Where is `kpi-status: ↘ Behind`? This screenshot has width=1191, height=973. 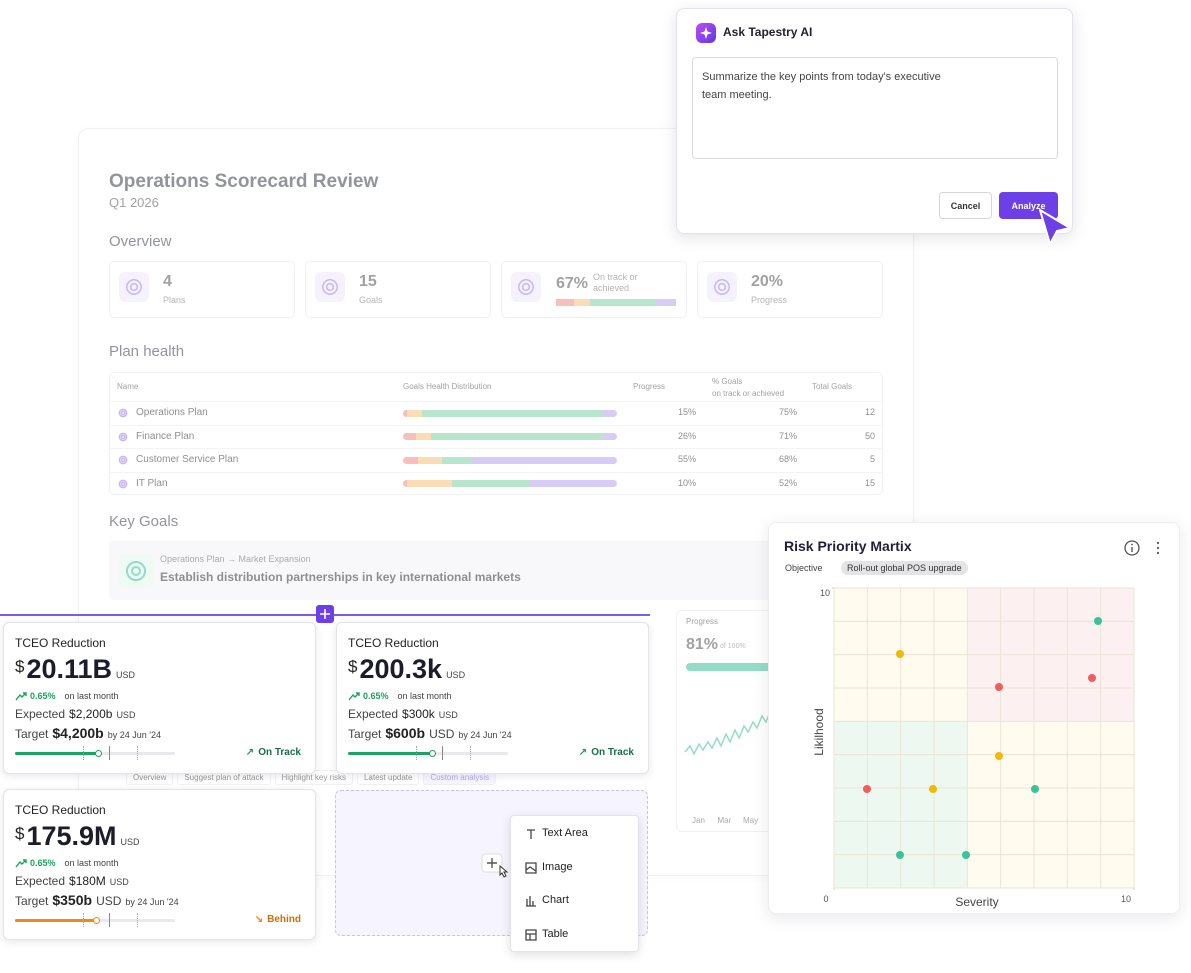 kpi-status: ↘ Behind is located at coordinates (278, 919).